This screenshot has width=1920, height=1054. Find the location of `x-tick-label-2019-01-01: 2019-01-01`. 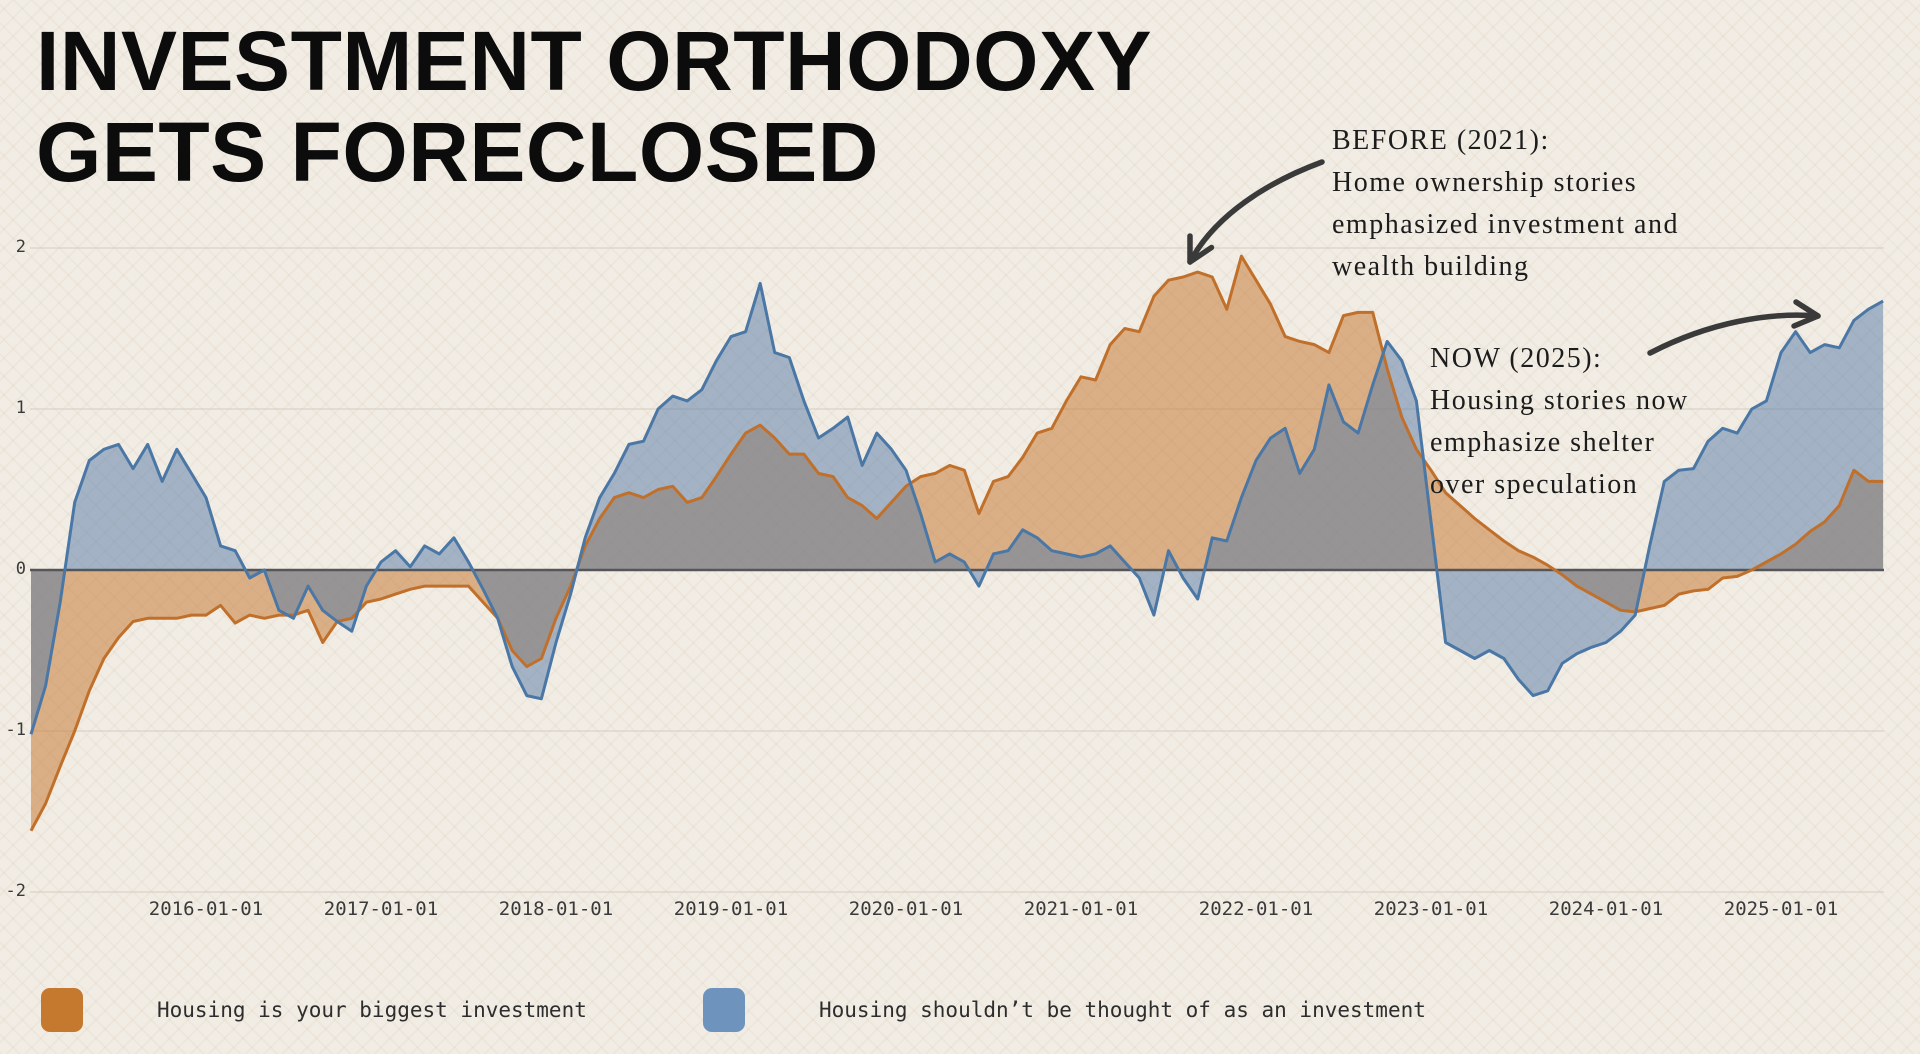

x-tick-label-2019-01-01: 2019-01-01 is located at coordinates (731, 909).